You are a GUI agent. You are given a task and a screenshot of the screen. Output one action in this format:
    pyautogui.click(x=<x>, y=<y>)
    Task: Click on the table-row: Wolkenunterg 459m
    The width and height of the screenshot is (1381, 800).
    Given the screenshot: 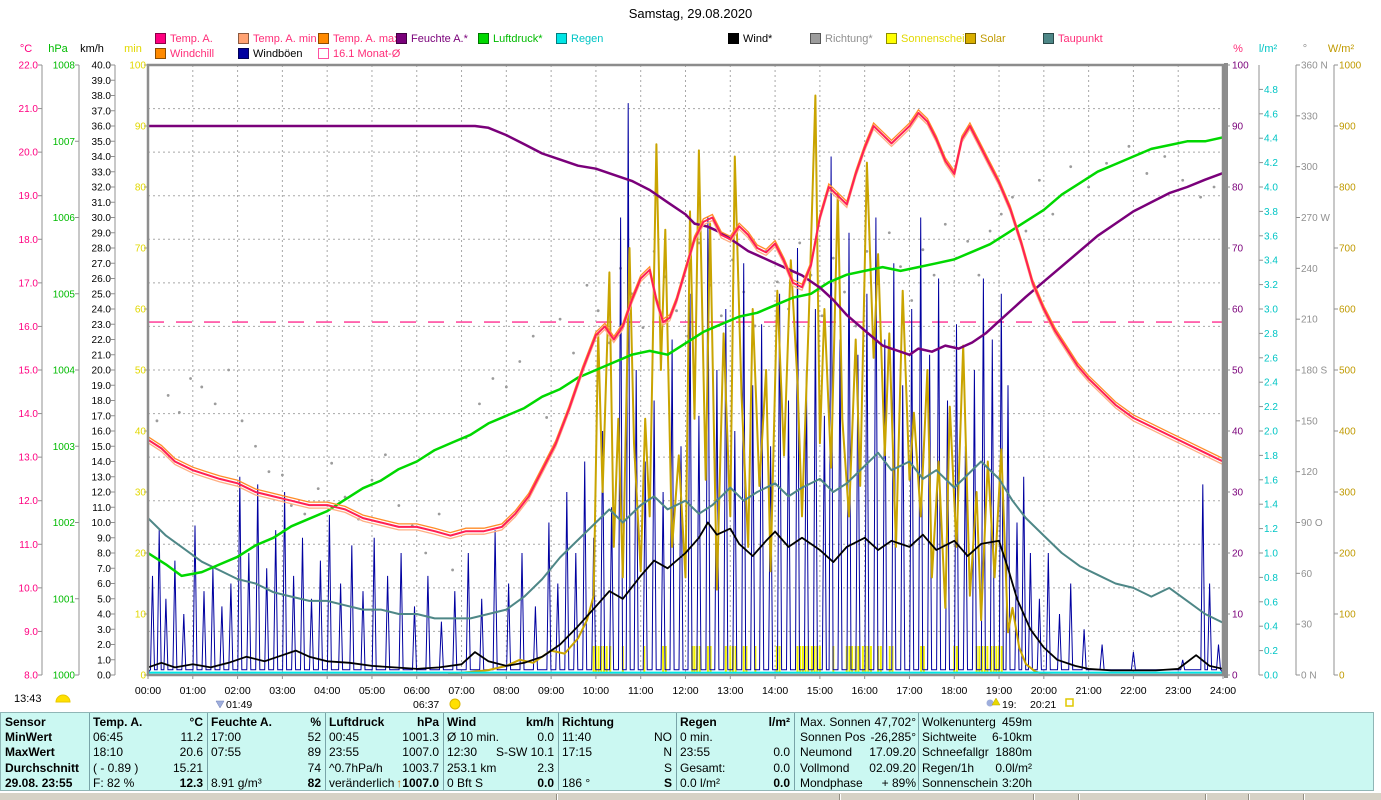 What is the action you would take?
    pyautogui.click(x=977, y=721)
    